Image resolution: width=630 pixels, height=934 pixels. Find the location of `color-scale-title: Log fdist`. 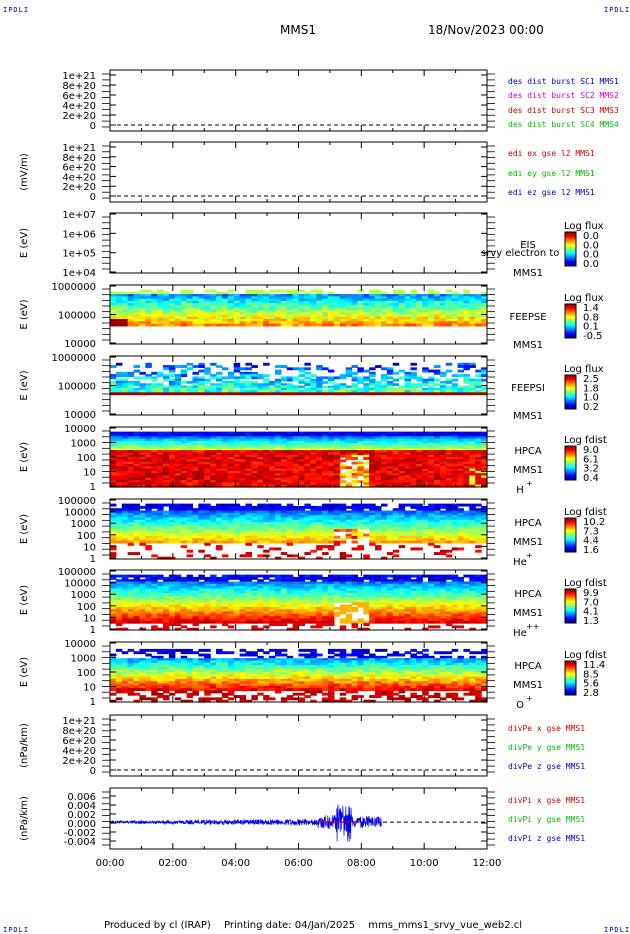

color-scale-title: Log fdist is located at coordinates (585, 512).